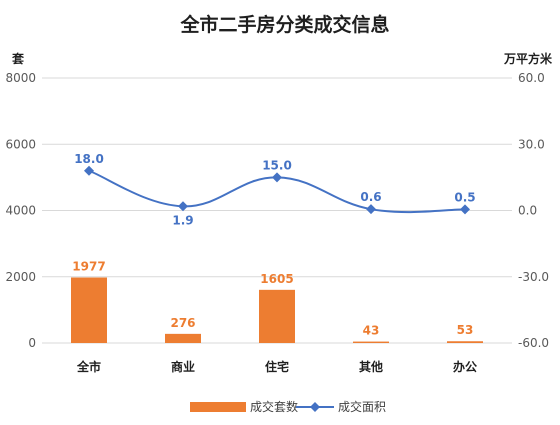 The image size is (560, 425). I want to click on chart-title: 全市二手房分类成交信息, so click(284, 24).